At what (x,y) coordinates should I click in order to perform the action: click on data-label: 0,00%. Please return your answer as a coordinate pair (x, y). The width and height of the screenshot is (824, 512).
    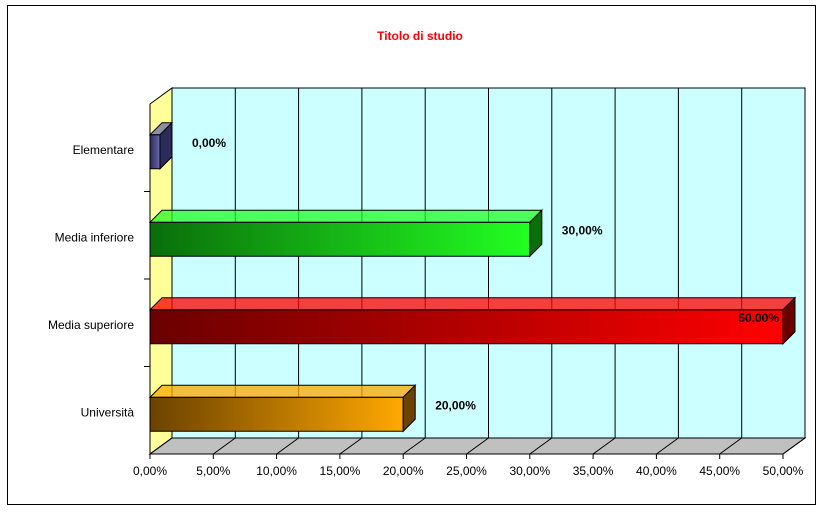
    Looking at the image, I should click on (209, 143).